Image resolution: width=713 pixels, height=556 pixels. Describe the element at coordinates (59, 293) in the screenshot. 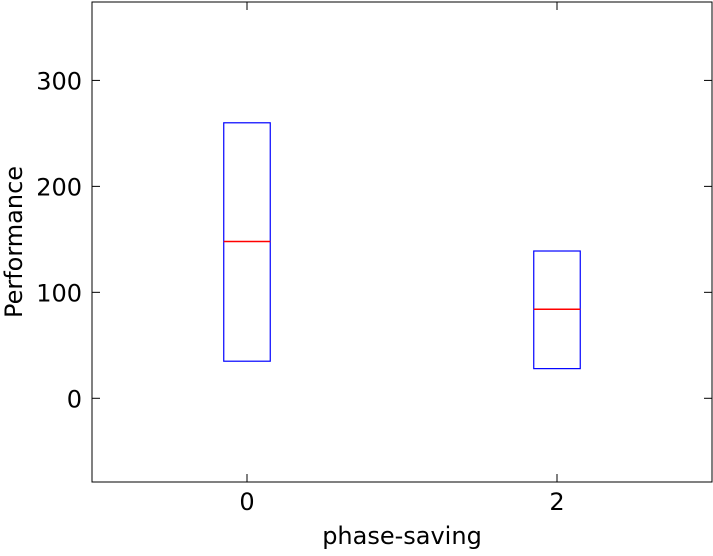

I see `y-tick-label: 100` at that location.